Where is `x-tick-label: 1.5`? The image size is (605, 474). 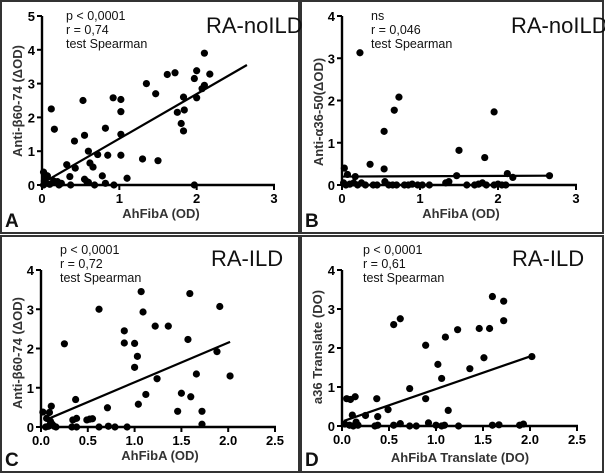 x-tick-label: 1.5 is located at coordinates (181, 440).